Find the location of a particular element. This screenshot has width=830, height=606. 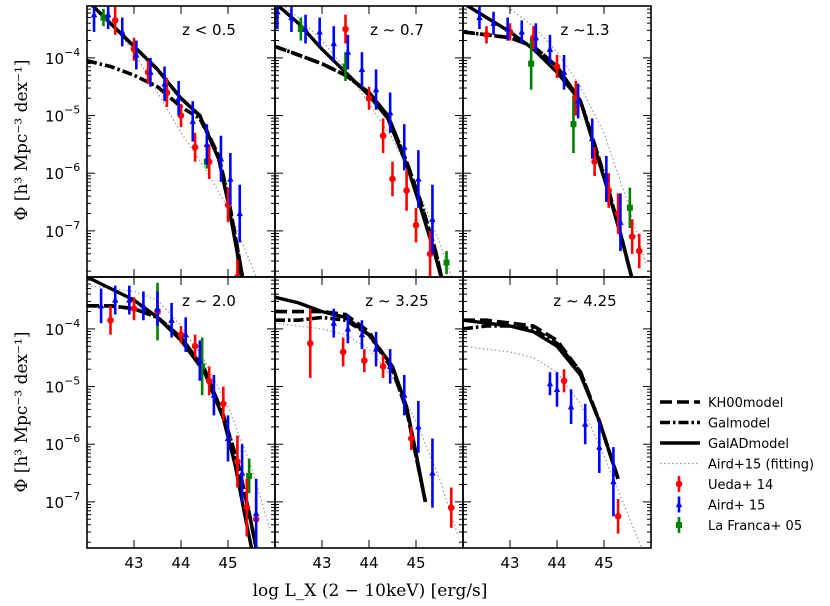

legend-item-kh00: KH00model is located at coordinates (721, 403).